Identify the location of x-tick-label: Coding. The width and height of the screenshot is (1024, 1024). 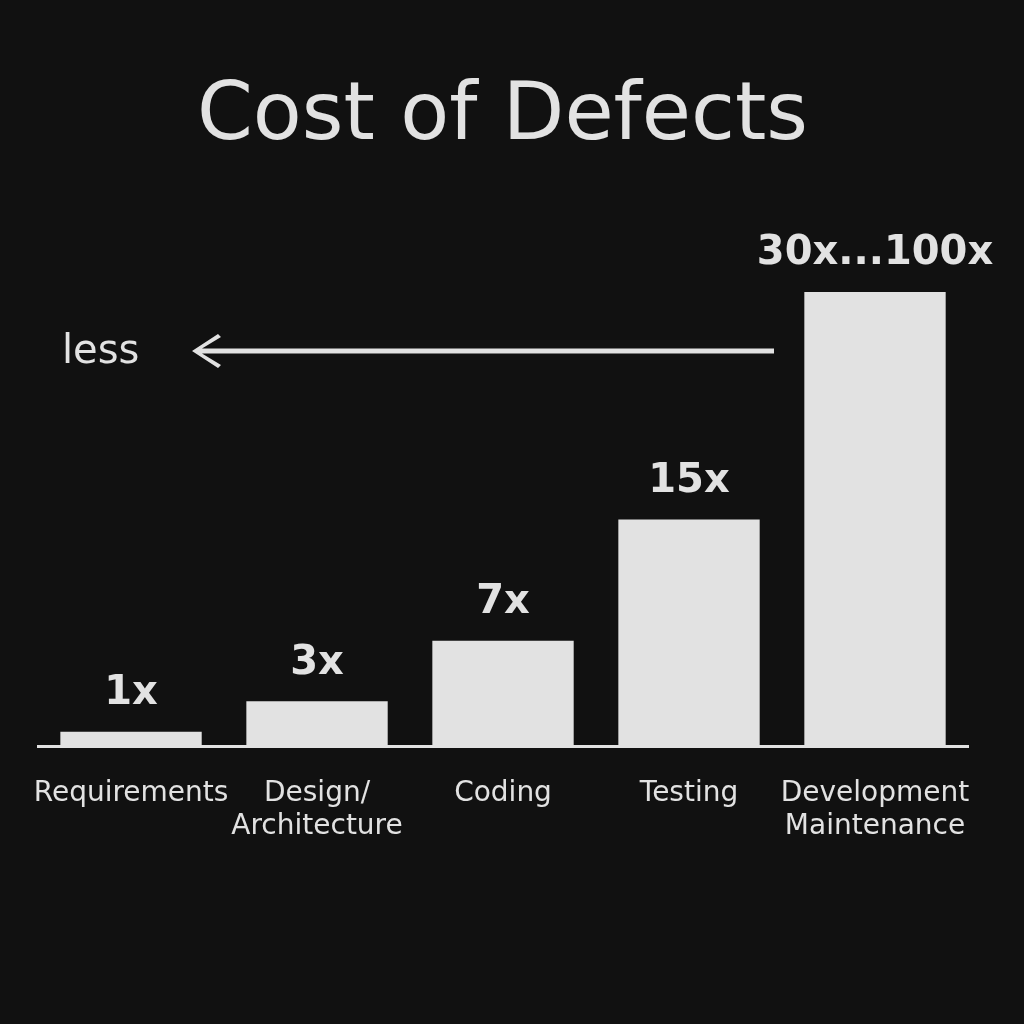
(503, 791).